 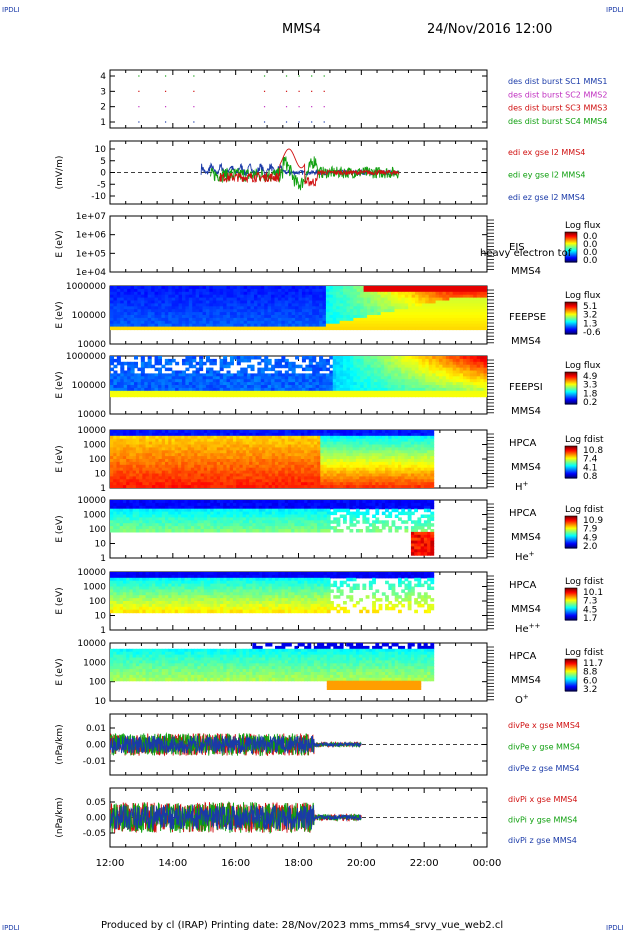 I want to click on colorbar-tick-label: 3.2, so click(x=590, y=316).